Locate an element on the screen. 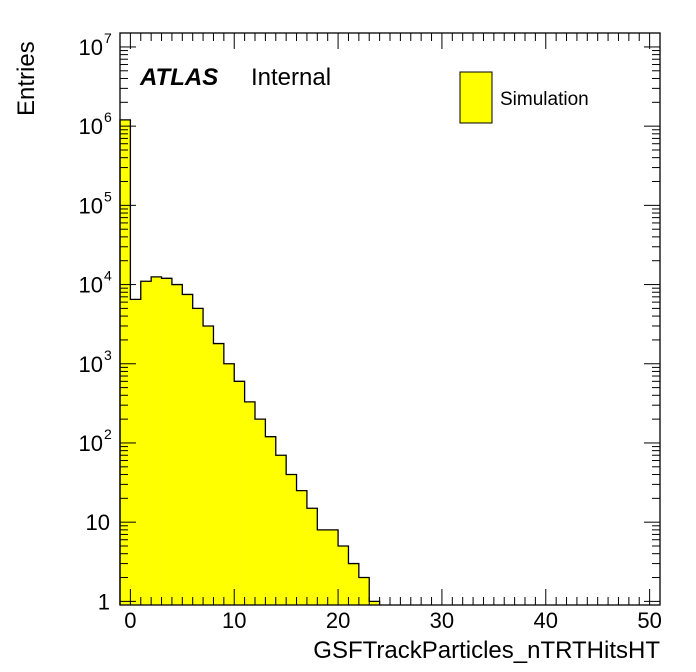 The image size is (696, 672). y-tick-exponent: 3 is located at coordinates (108, 355).